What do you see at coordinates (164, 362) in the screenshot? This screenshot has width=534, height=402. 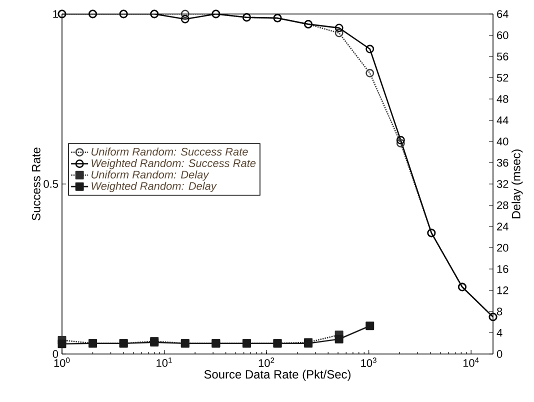 I see `x-tick-label: 10$^{1}$` at bounding box center [164, 362].